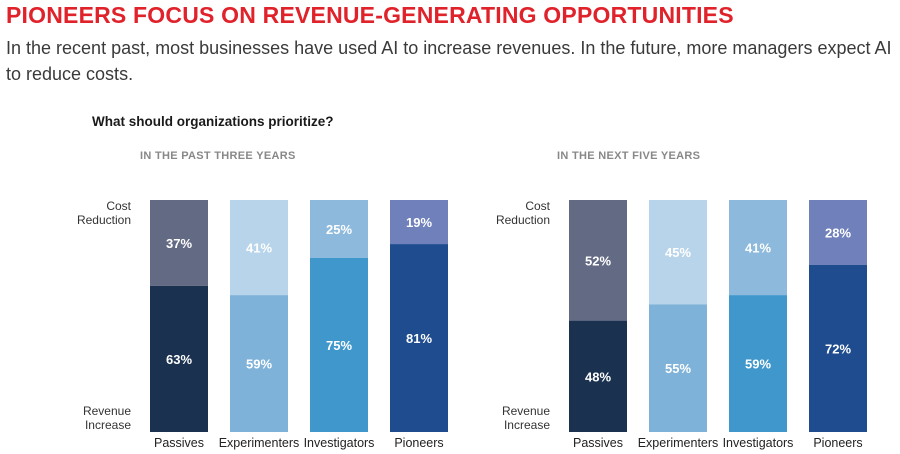  I want to click on data-label-pioneers-cost-reduction: 28%, so click(838, 232).